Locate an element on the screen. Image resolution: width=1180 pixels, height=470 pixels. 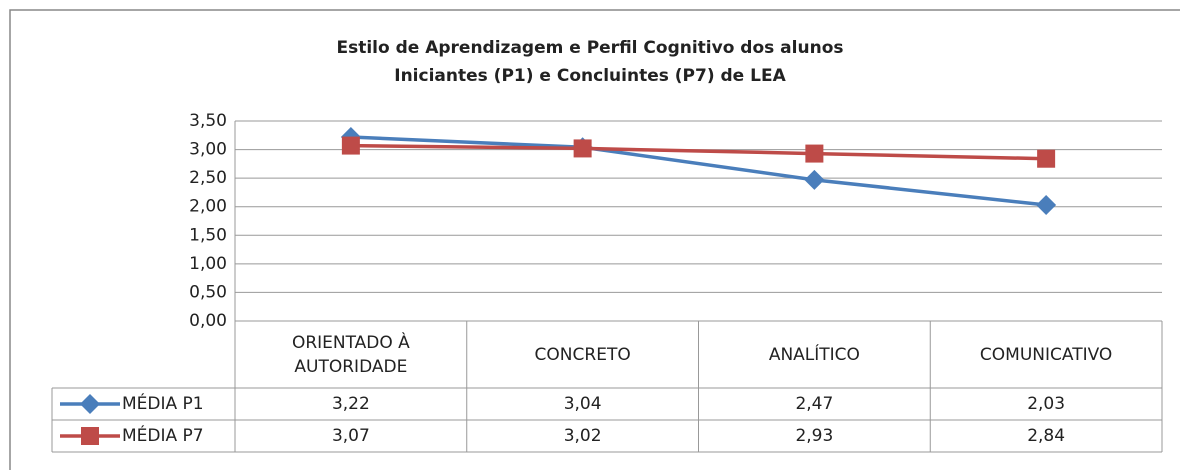
y-tick-label: 1,50 is located at coordinates (208, 235).